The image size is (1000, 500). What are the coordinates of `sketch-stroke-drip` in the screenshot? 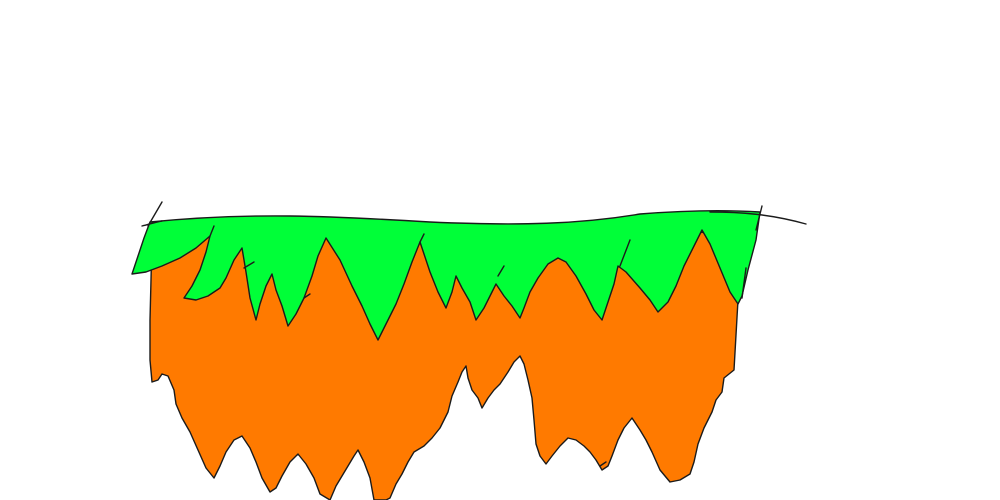 It's located at (603, 464).